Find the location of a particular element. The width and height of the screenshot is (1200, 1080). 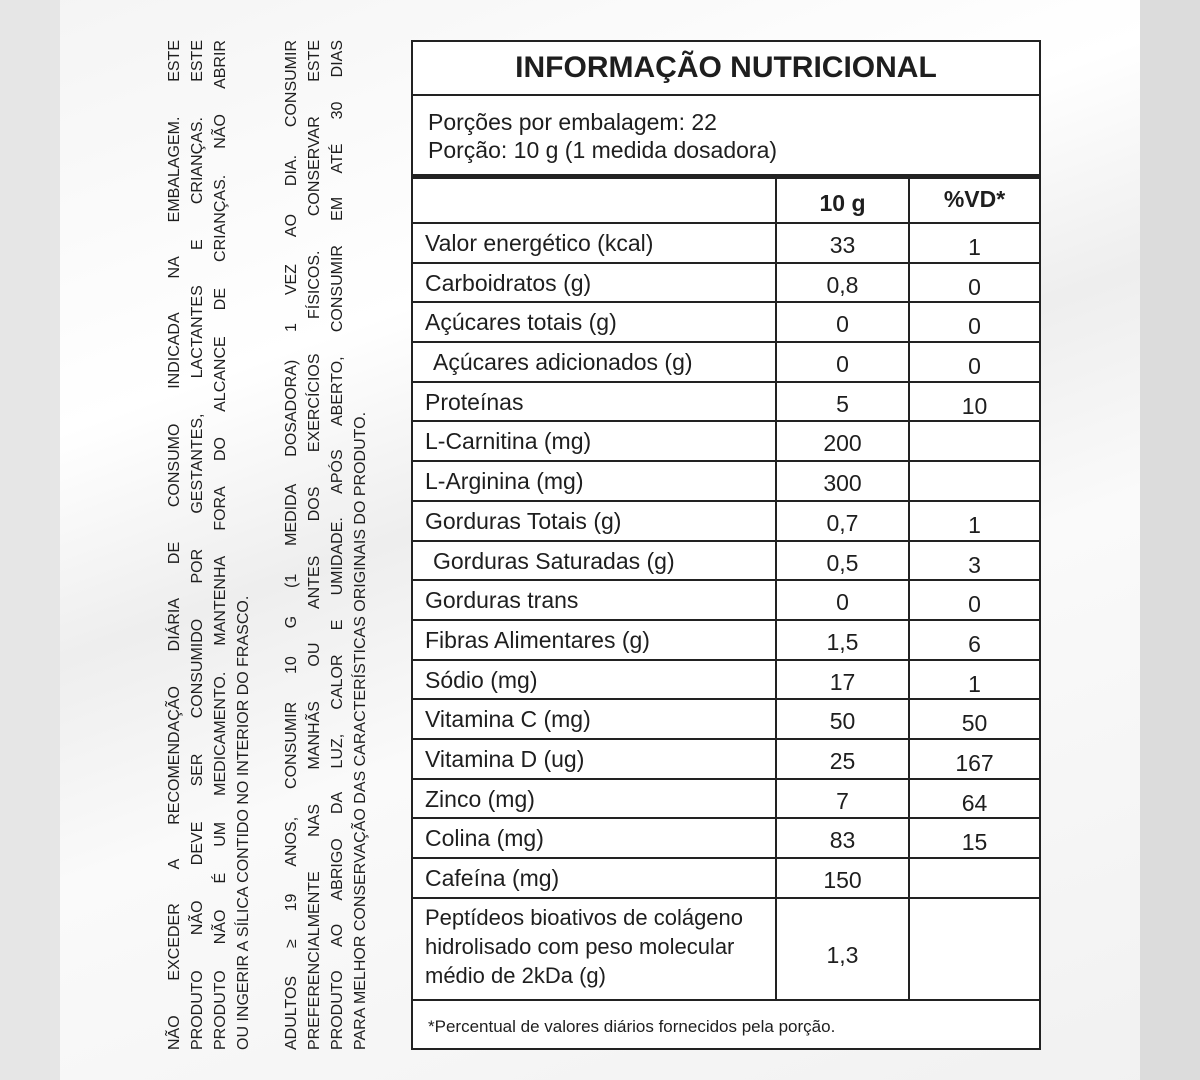

nutrient-amount: 25 is located at coordinates (843, 758).